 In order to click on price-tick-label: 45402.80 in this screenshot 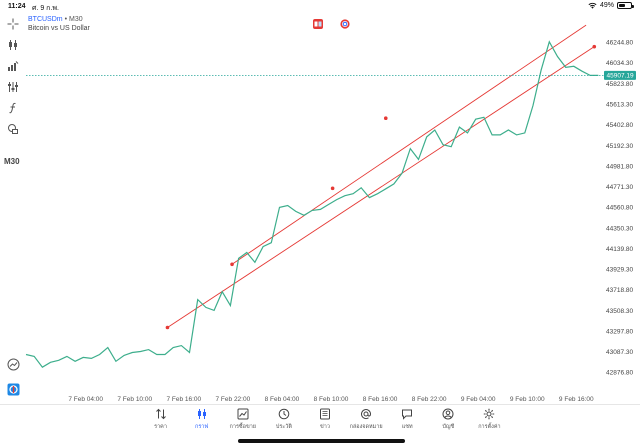, I will do `click(619, 125)`.